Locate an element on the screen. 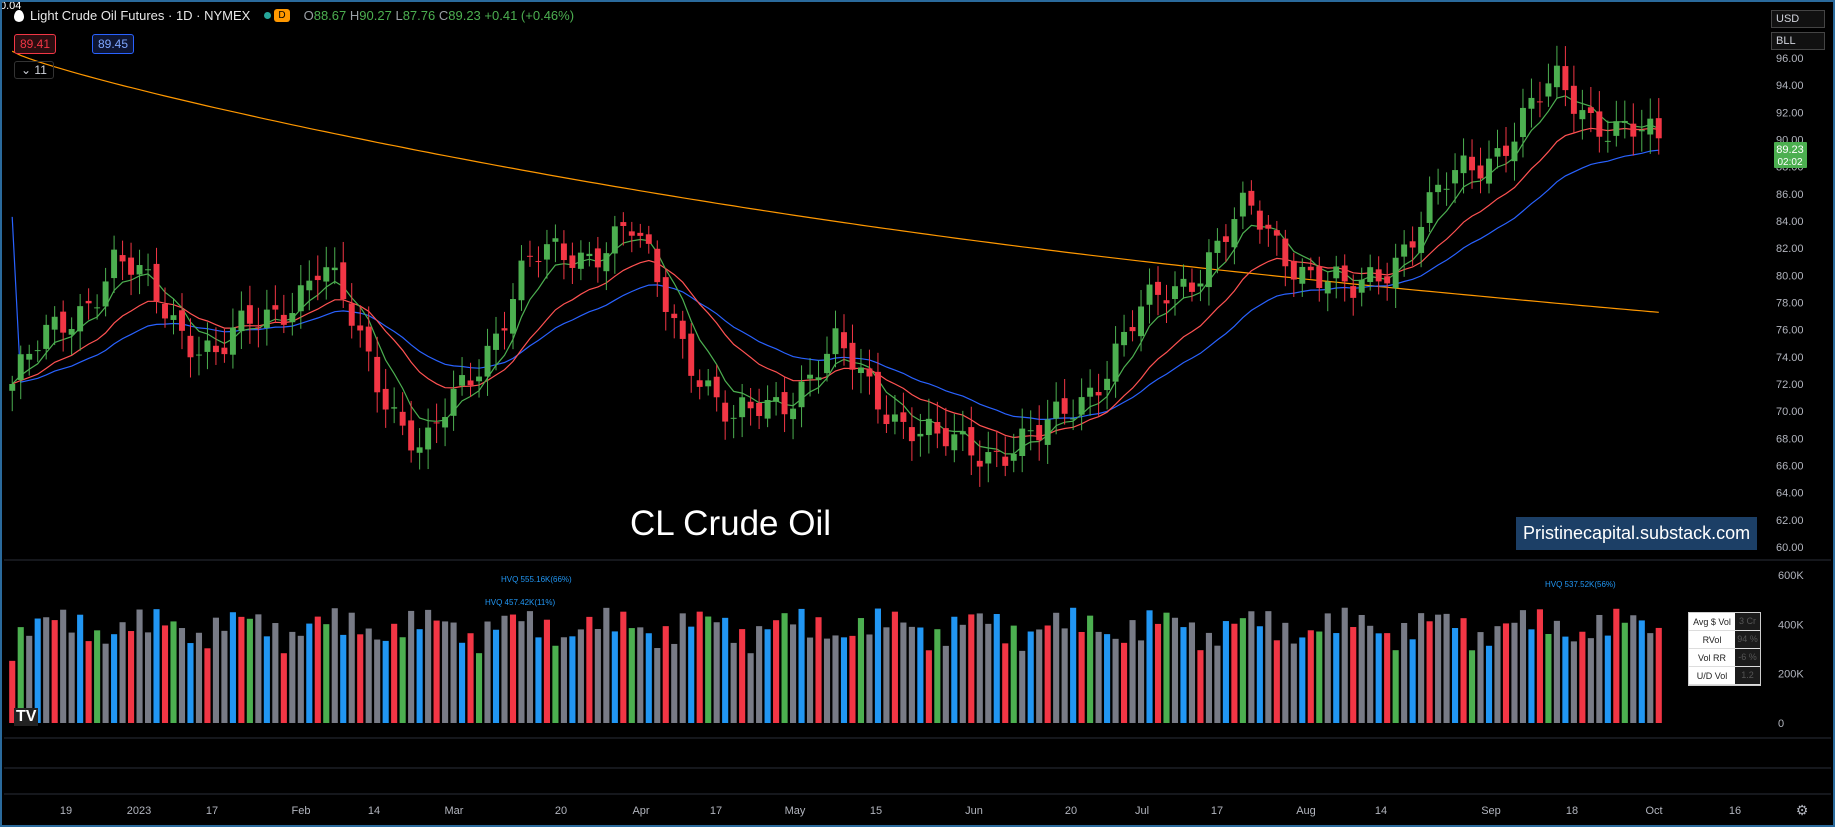 The width and height of the screenshot is (1835, 827). indicators-toggle: ⌄ 11 is located at coordinates (34, 70).